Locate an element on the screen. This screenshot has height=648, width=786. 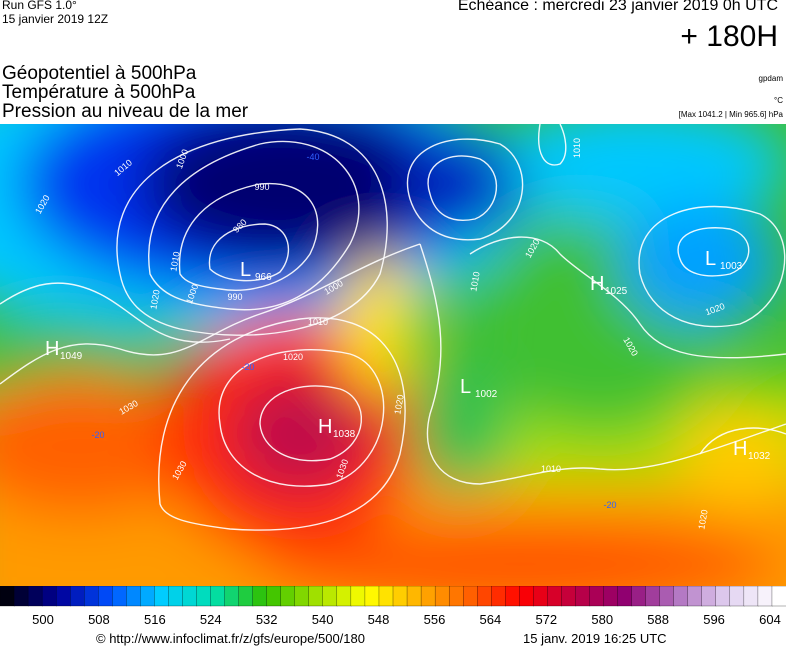
colorbar-label: 516 is located at coordinates (155, 619).